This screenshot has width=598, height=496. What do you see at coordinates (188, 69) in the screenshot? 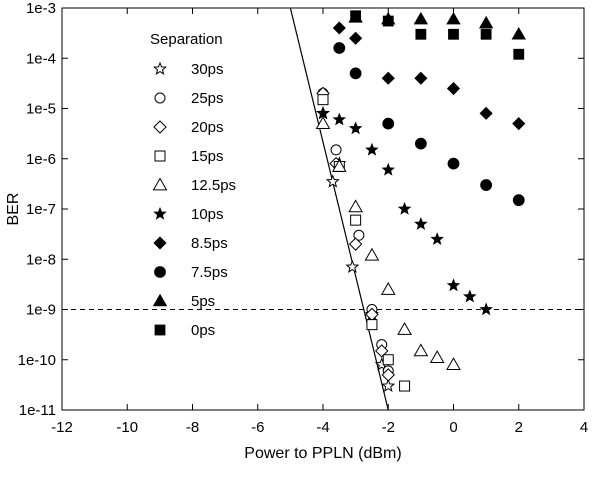
I see `legend-item: 30ps` at bounding box center [188, 69].